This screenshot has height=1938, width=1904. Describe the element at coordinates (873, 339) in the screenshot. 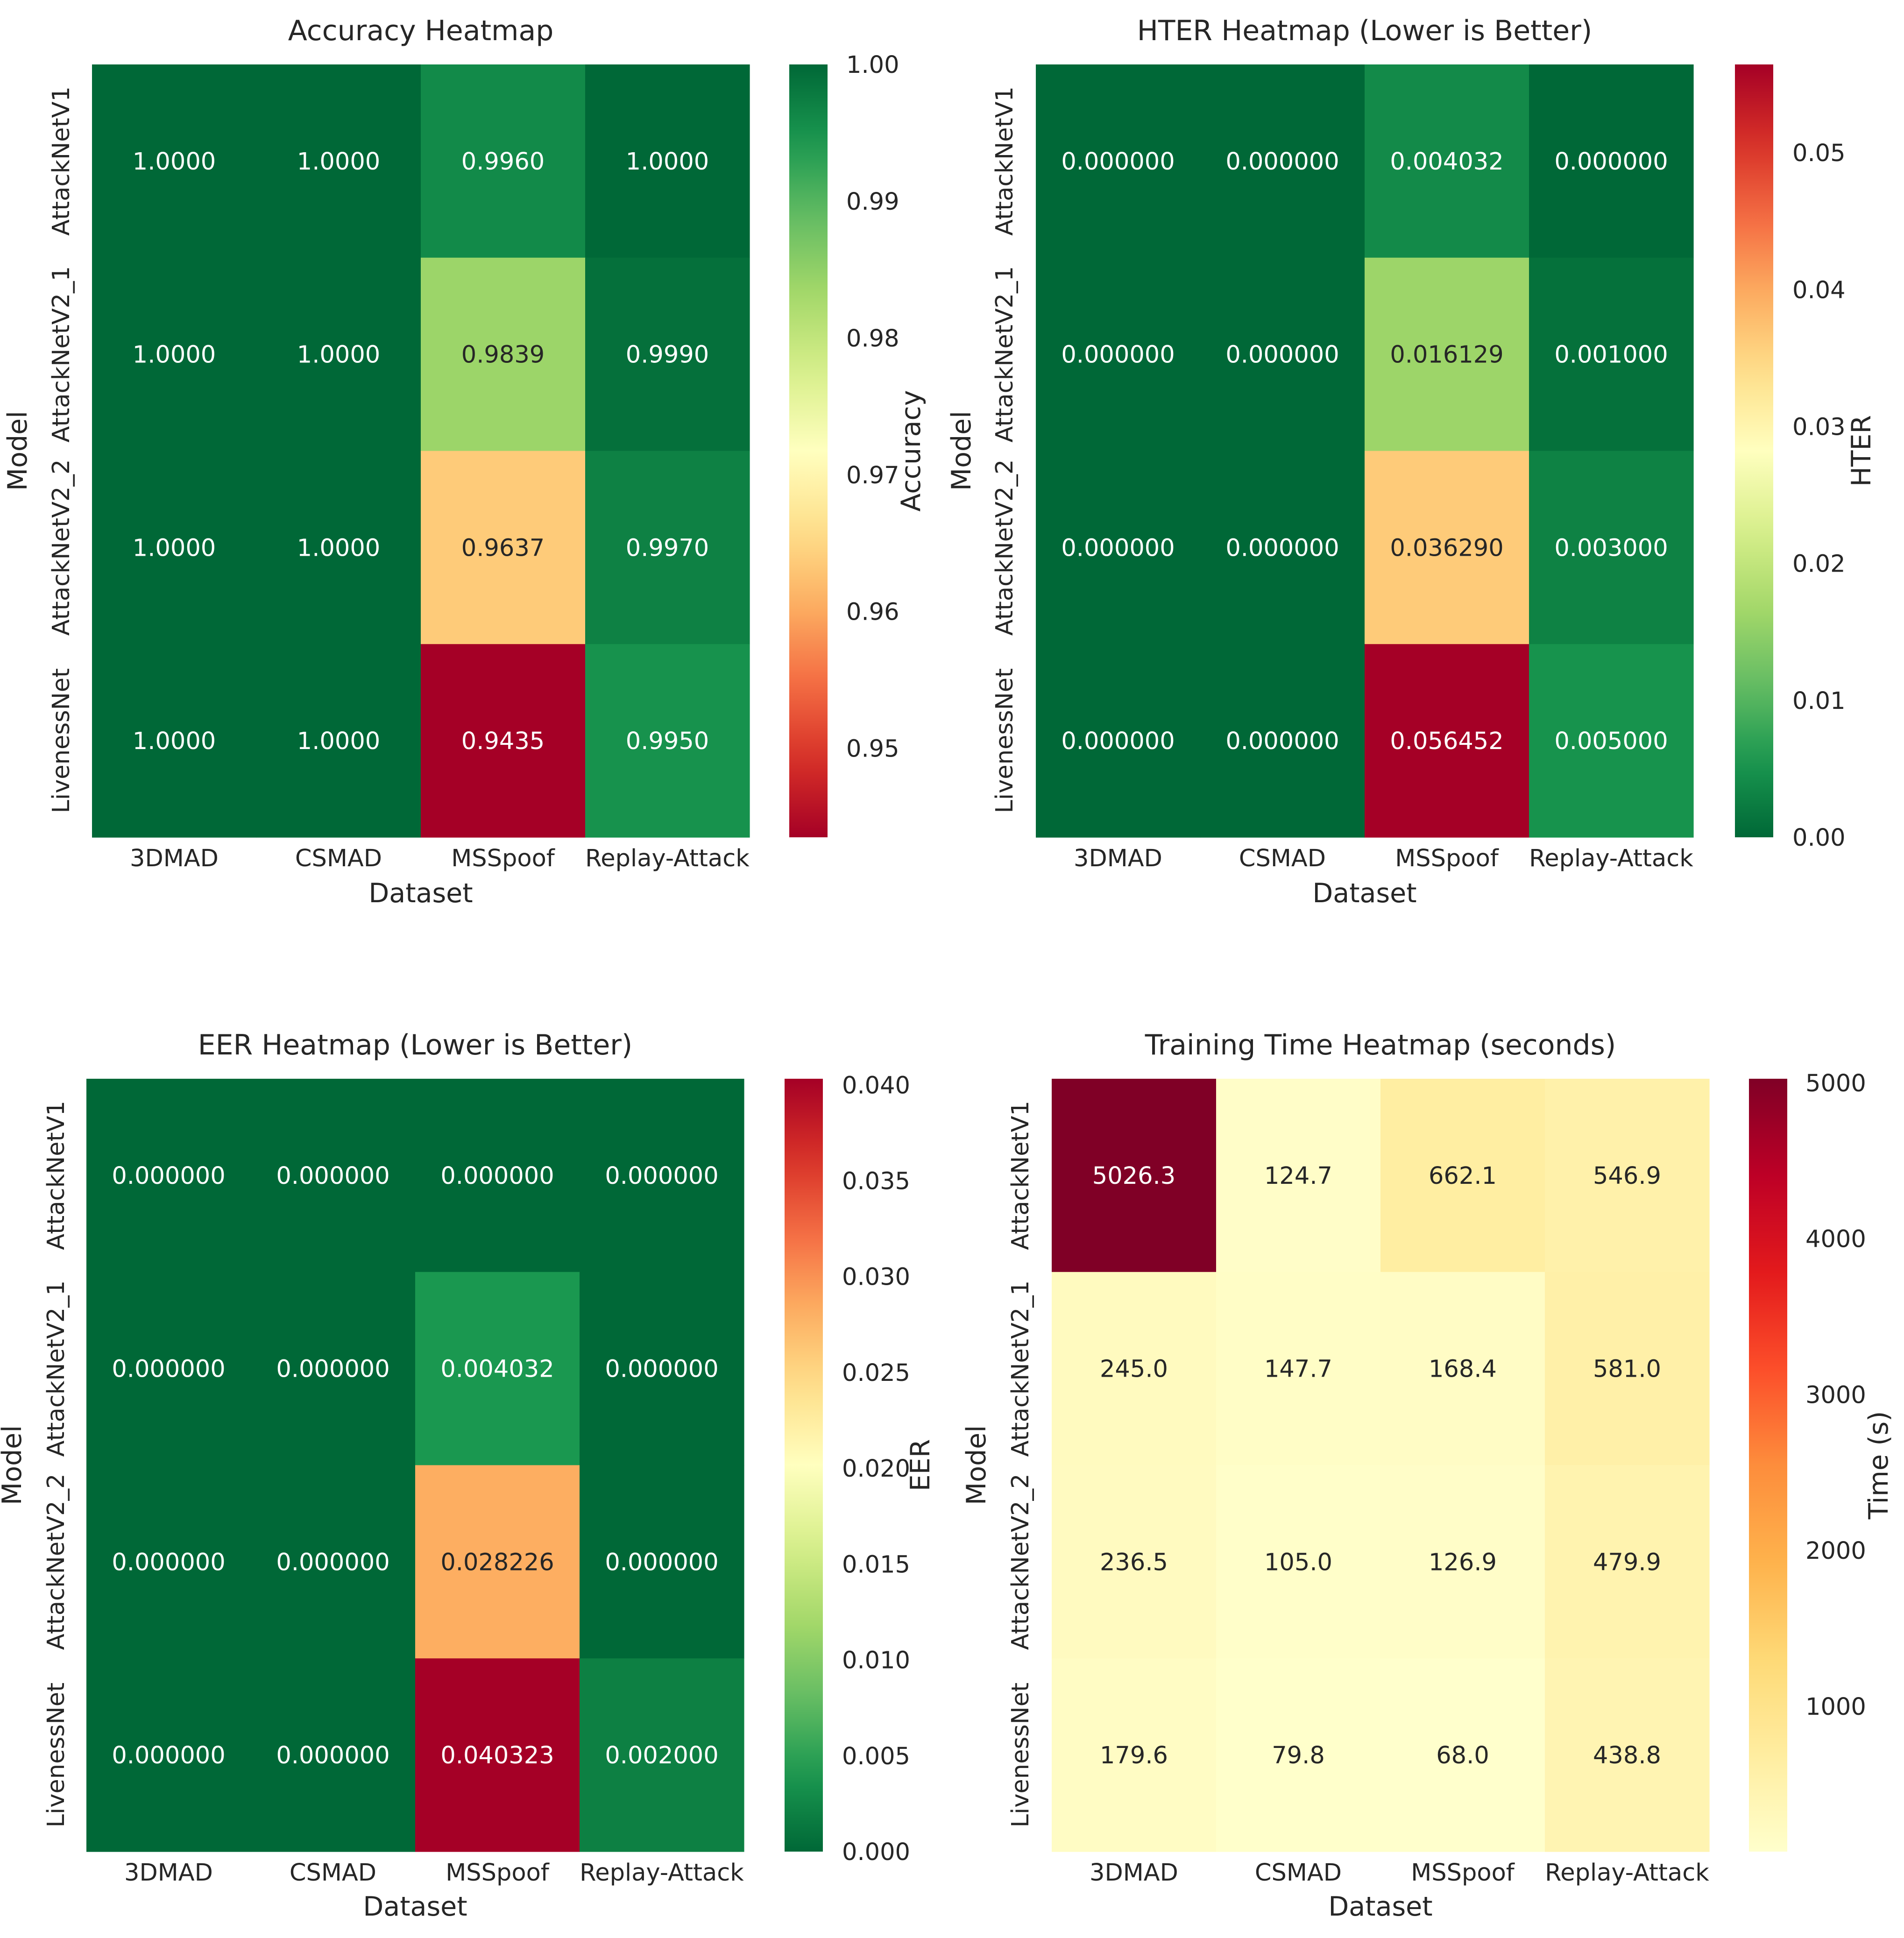

I see `colorbar-tick-label: 0.98` at that location.